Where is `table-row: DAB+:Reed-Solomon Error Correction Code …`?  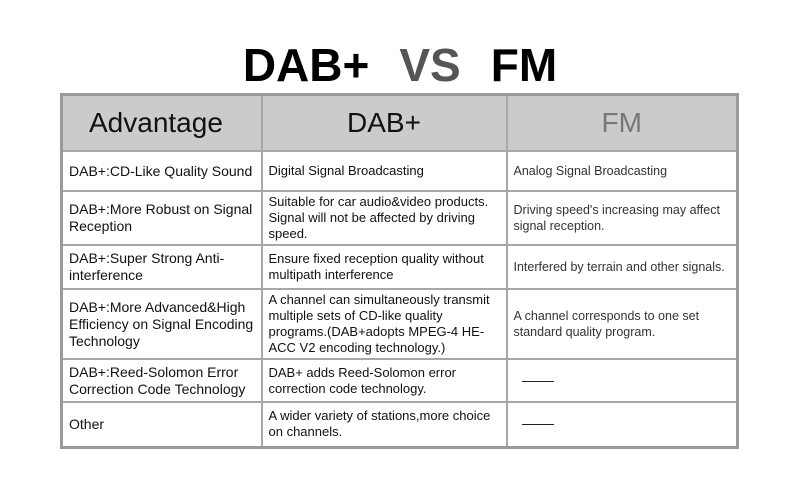
table-row: DAB+:Reed-Solomon Error Correction Code … is located at coordinates (399, 380).